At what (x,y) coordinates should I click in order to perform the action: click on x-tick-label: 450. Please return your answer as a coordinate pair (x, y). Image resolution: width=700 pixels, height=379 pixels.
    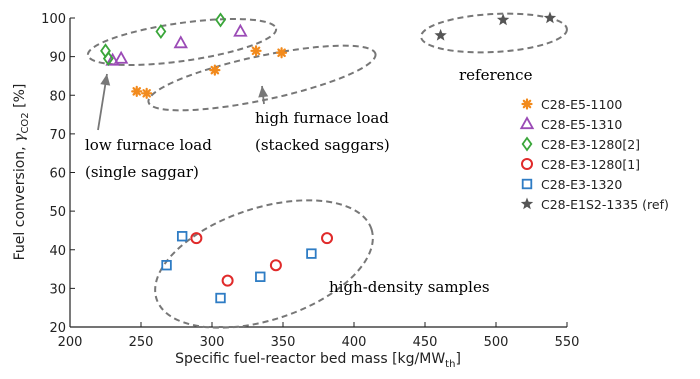
    Looking at the image, I should click on (425, 342).